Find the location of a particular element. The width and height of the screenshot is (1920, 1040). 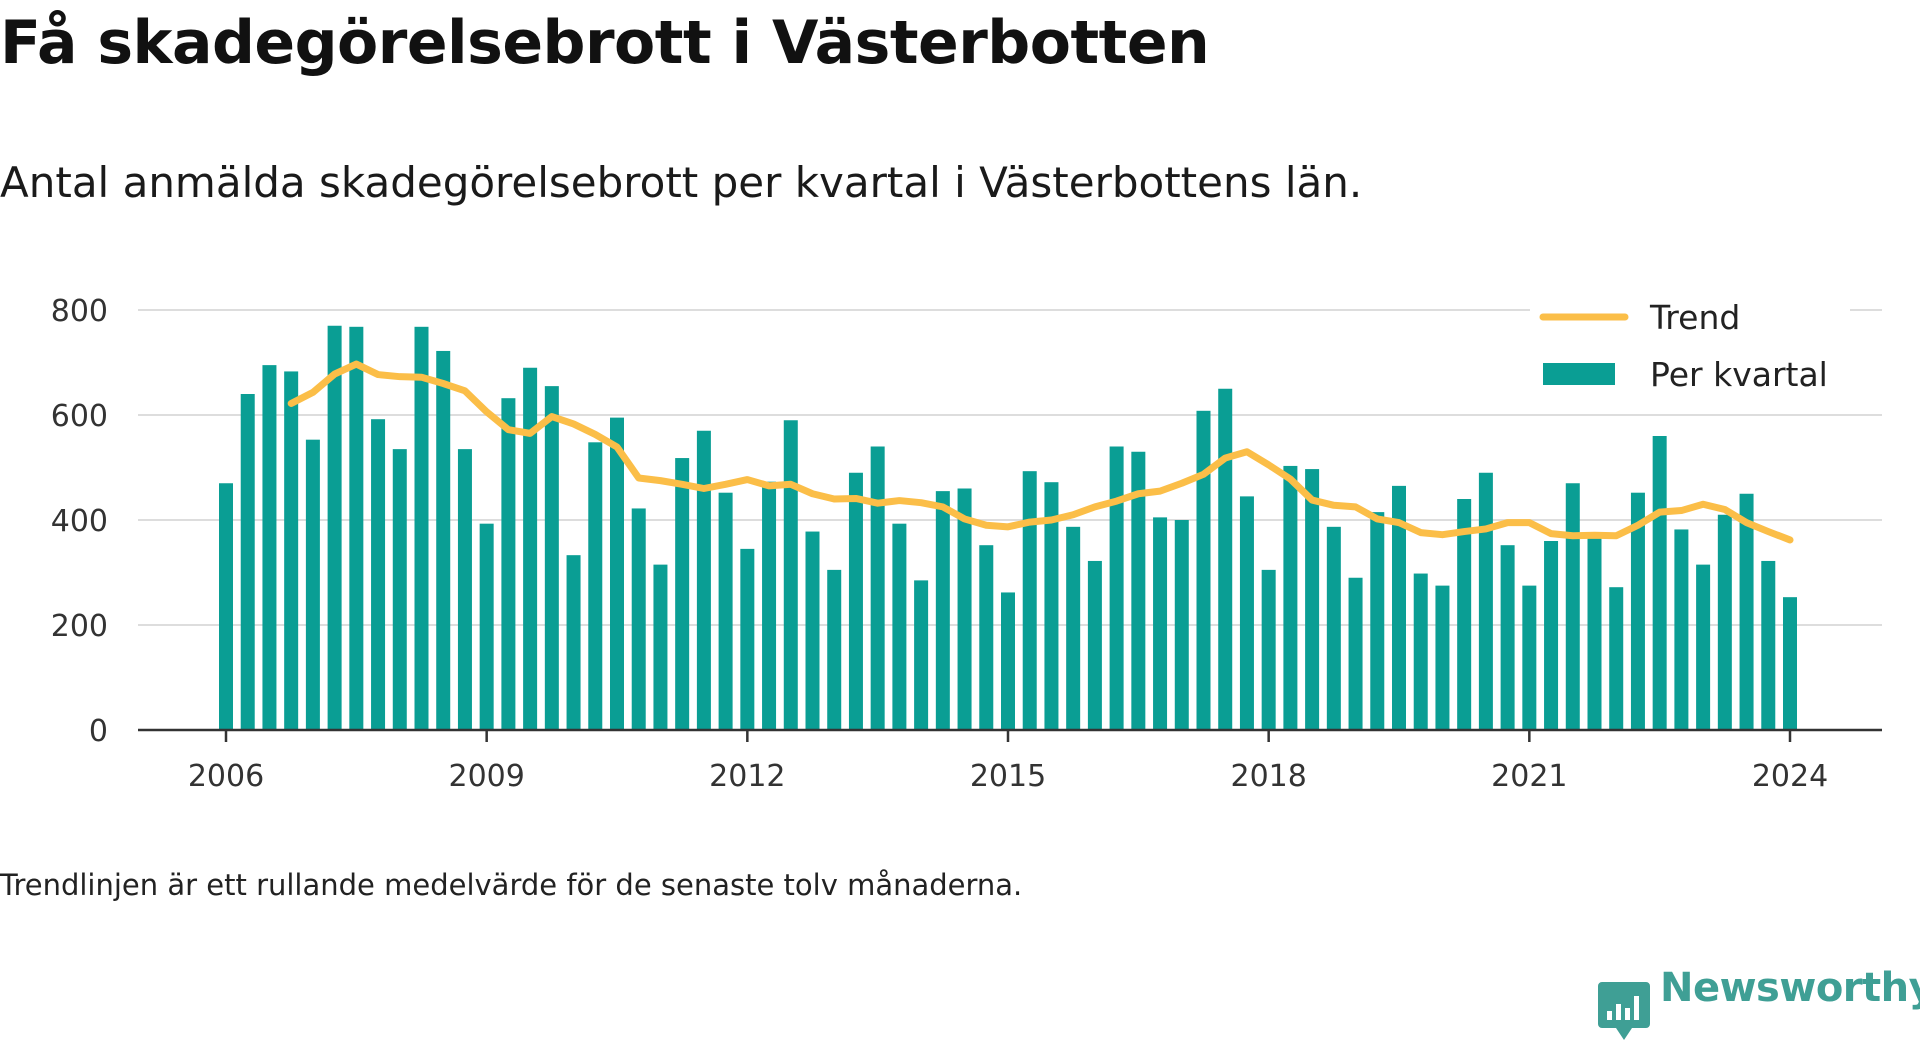

legend-trend-label: Trend is located at coordinates (1694, 317).